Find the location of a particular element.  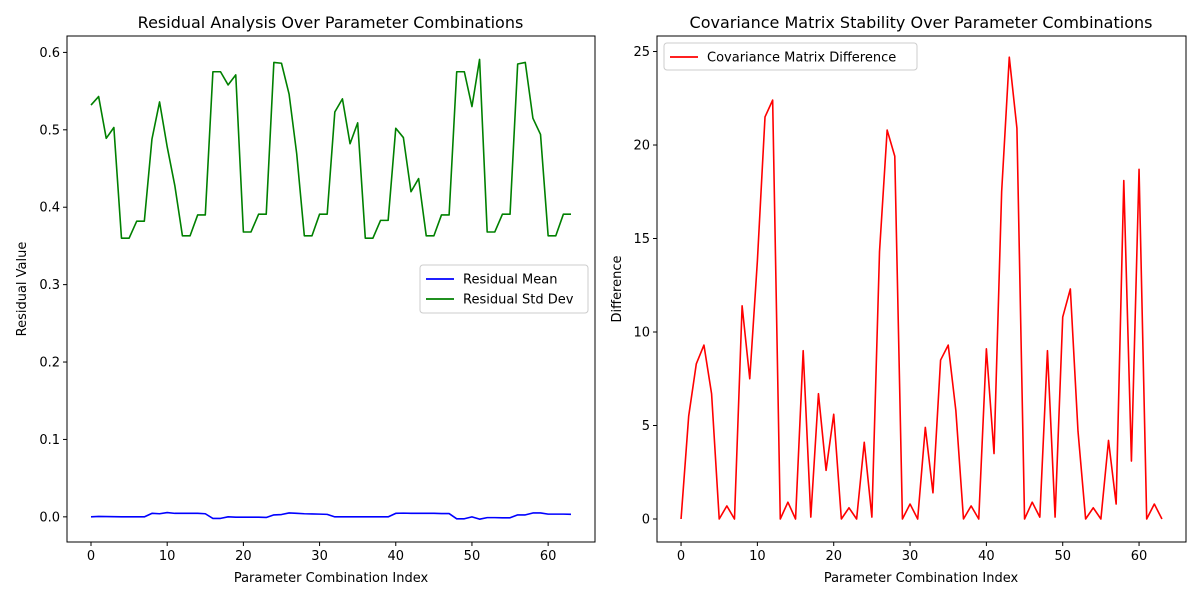

legend: Residual Mean Residual Std Dev is located at coordinates (504, 289).